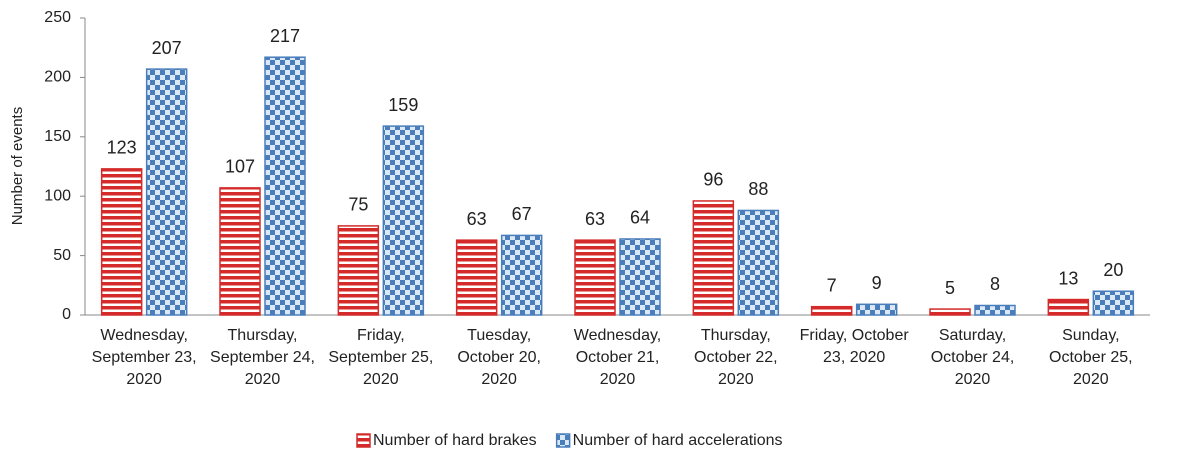 This screenshot has height=459, width=1185. I want to click on data-label: 20, so click(1113, 270).